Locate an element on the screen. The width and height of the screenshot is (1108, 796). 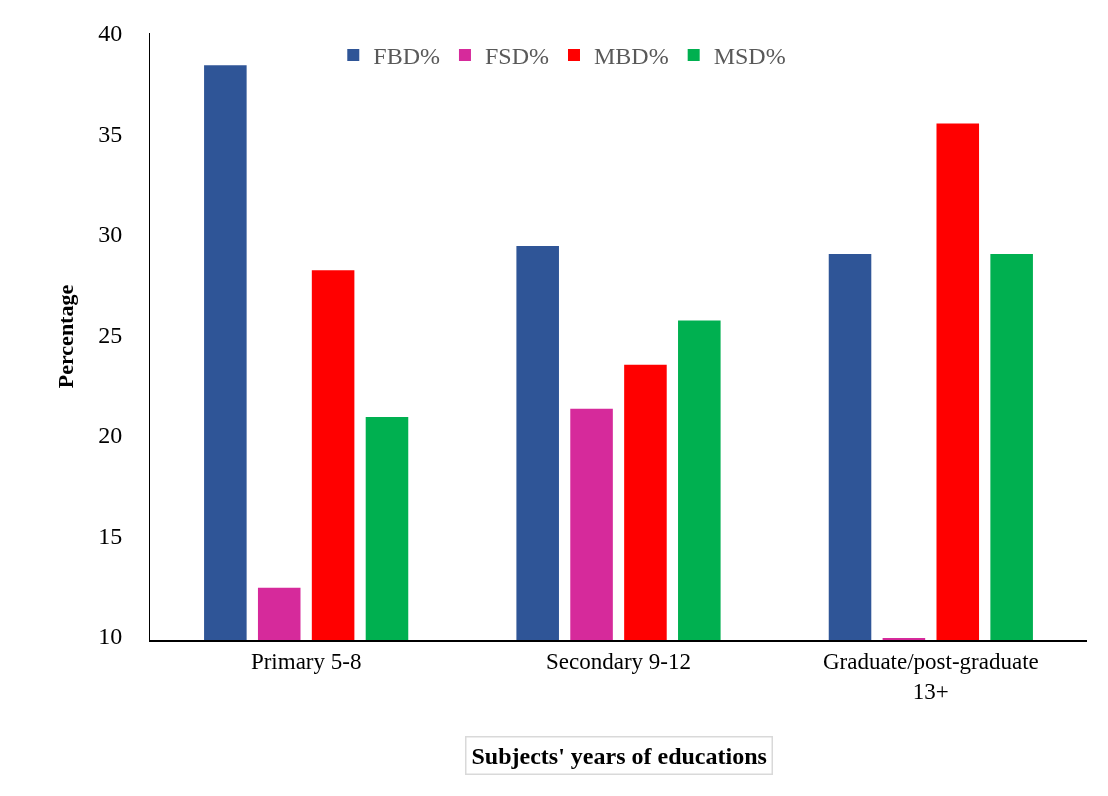
legend-label: MSD% is located at coordinates (749, 56).